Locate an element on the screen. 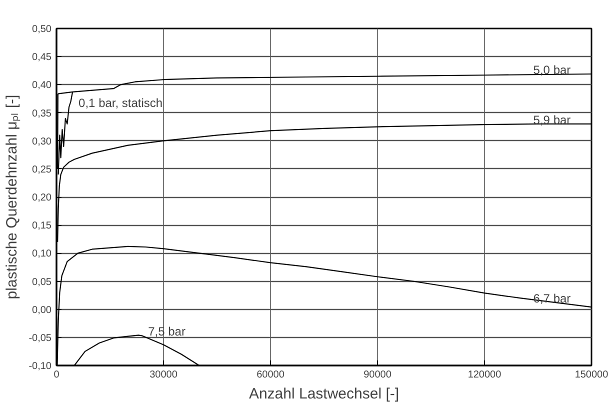  x-axis-title: Anzahl Lastwechsel [-] is located at coordinates (324, 394).